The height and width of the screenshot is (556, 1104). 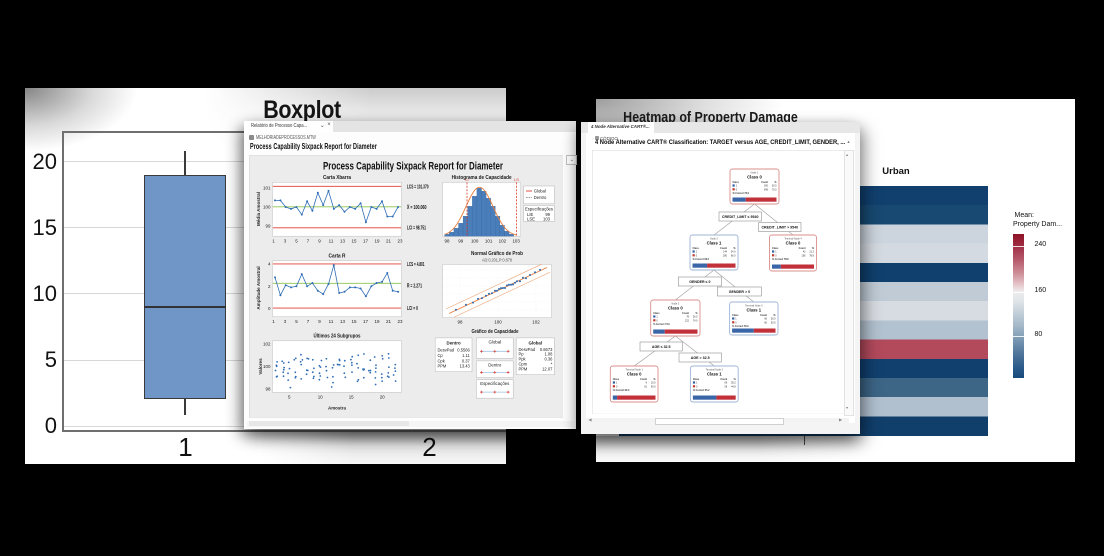 I want to click on svg-text: % Correct 74.0, so click(x=661, y=324).